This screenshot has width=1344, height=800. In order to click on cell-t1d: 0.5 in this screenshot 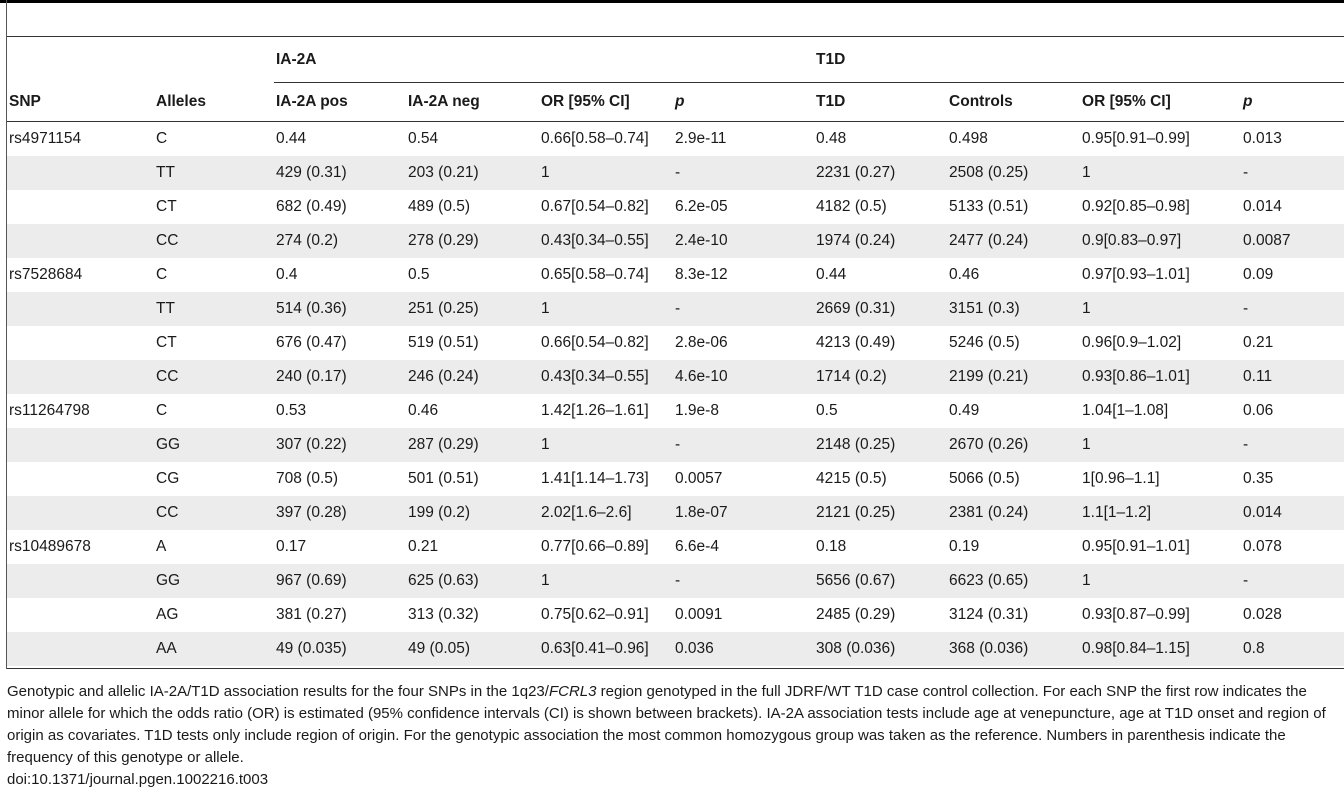, I will do `click(827, 410)`.